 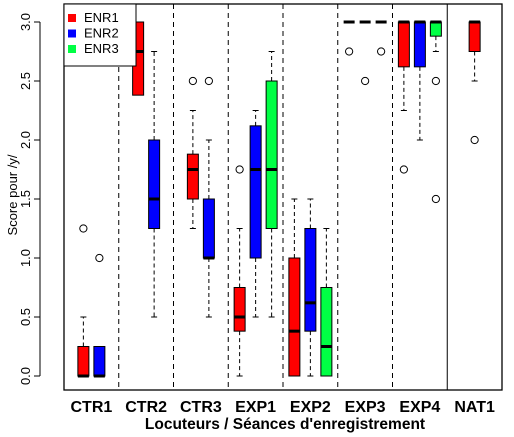 What do you see at coordinates (435, 112) in the screenshot?
I see `box-exp4-enr3` at bounding box center [435, 112].